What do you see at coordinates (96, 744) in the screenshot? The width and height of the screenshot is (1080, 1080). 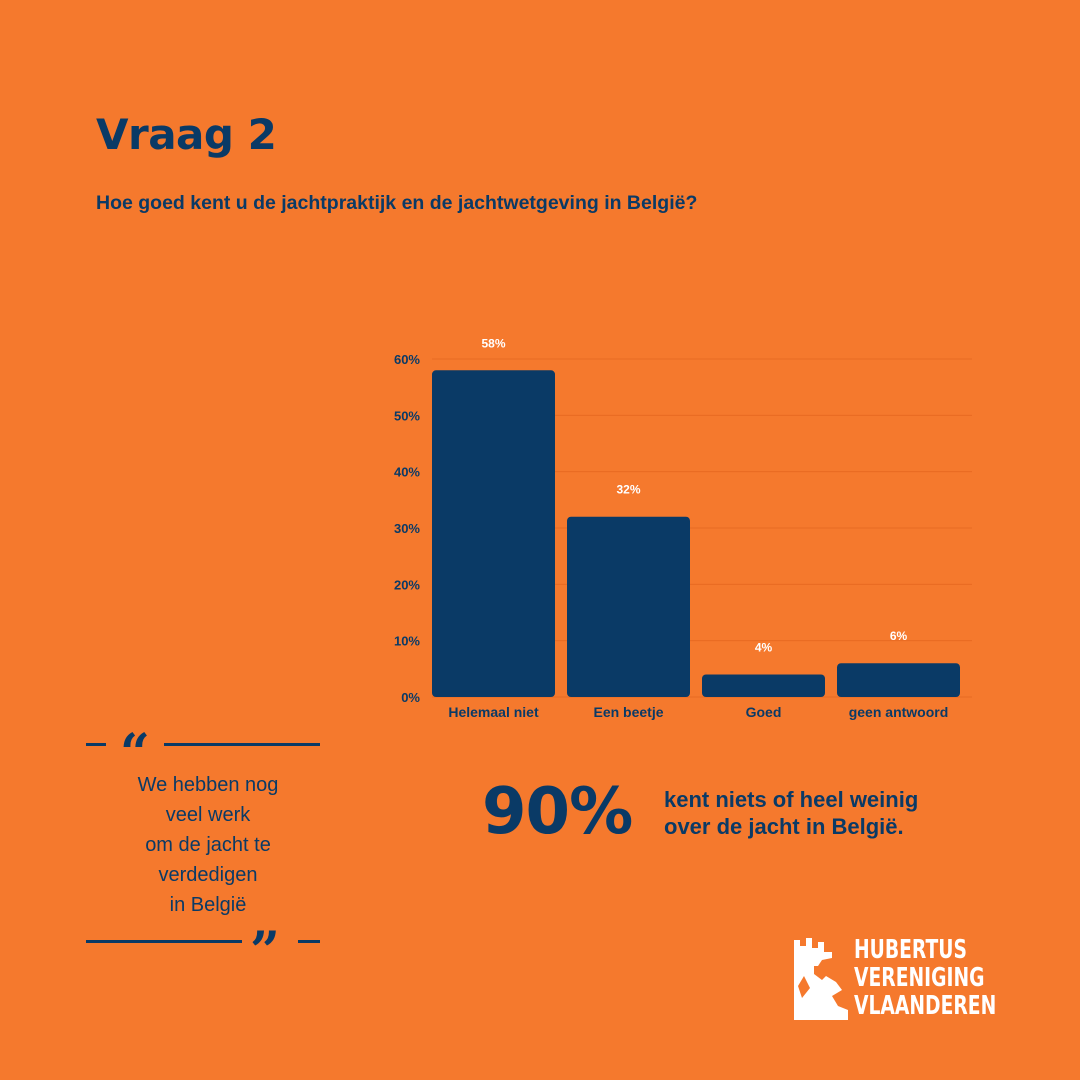 I see `quote-top-line-left` at bounding box center [96, 744].